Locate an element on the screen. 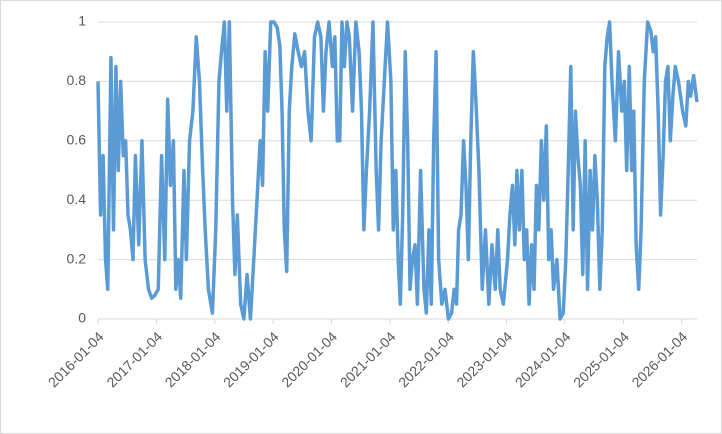 The height and width of the screenshot is (434, 722). y-tick-label: 0.6 is located at coordinates (77, 140).